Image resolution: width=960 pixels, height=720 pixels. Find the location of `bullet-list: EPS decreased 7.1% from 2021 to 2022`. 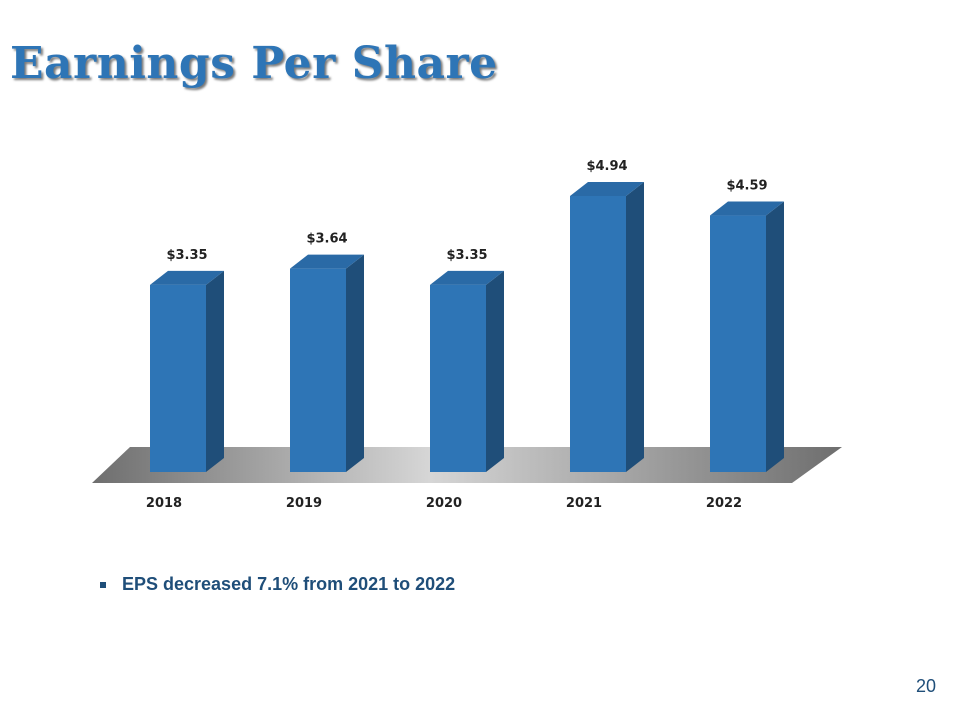

bullet-list: EPS decreased 7.1% from 2021 to 2022 is located at coordinates (277, 584).